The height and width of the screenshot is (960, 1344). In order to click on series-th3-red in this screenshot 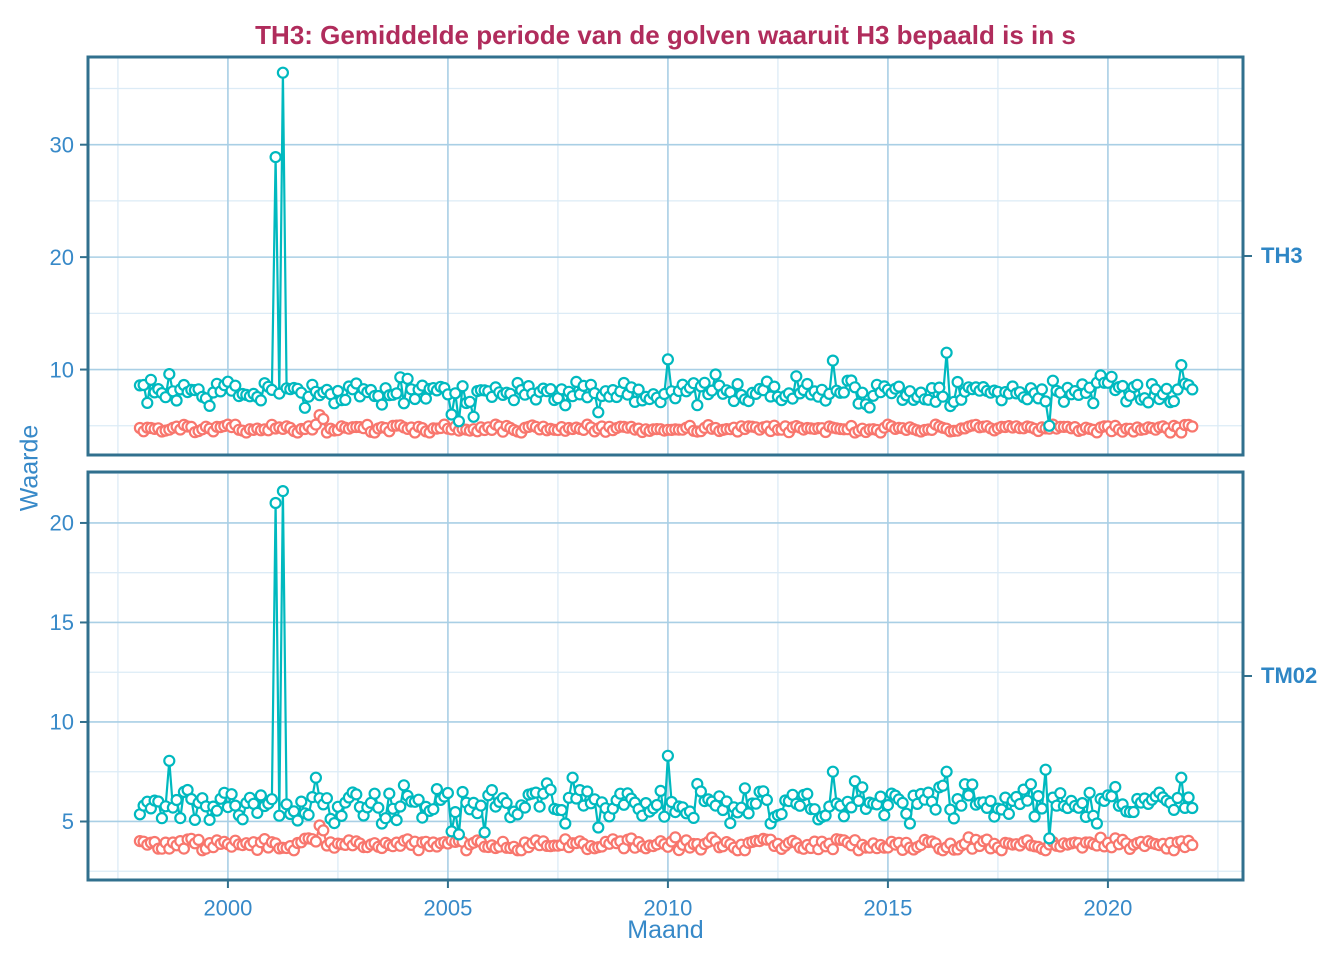, I will do `click(666, 424)`.